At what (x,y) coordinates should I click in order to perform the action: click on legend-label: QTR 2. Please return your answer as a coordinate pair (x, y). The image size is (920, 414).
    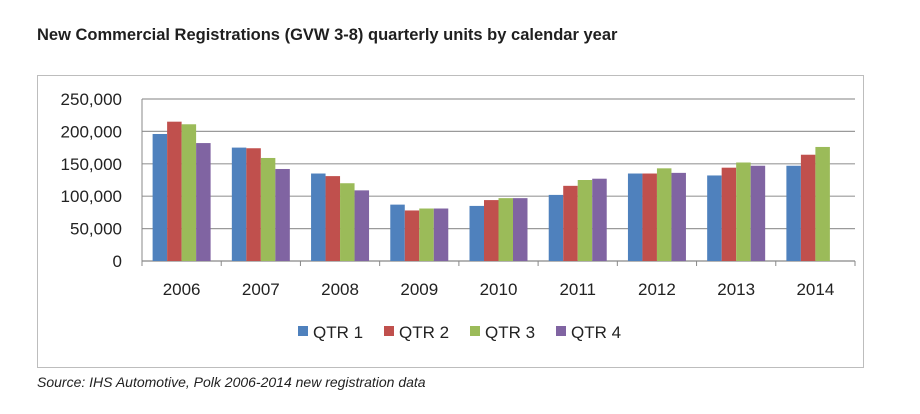
    Looking at the image, I should click on (424, 332).